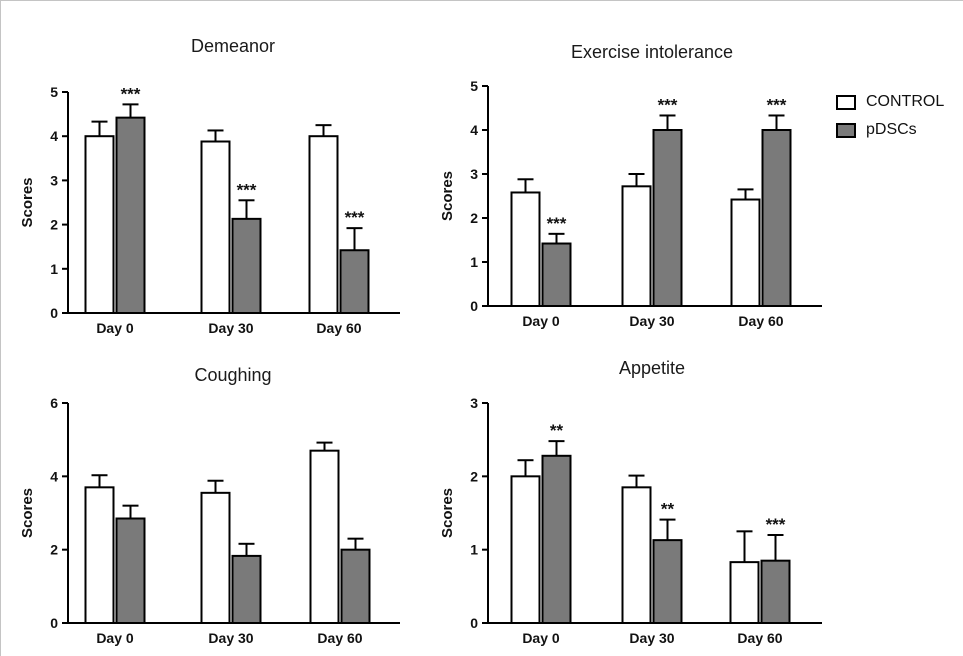 The width and height of the screenshot is (963, 656). Describe the element at coordinates (652, 368) in the screenshot. I see `chart-title: Appetite` at that location.